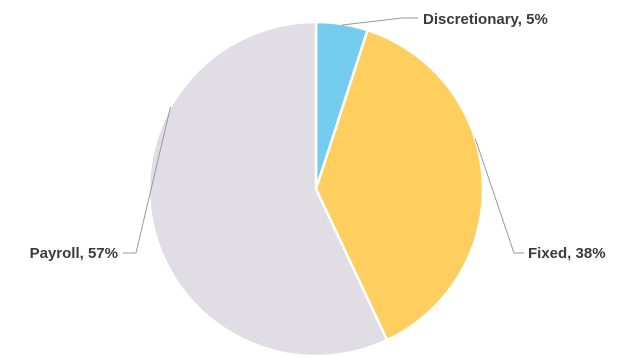  Describe the element at coordinates (567, 253) in the screenshot. I see `slice-label-fixed: Fixed, 38%` at that location.